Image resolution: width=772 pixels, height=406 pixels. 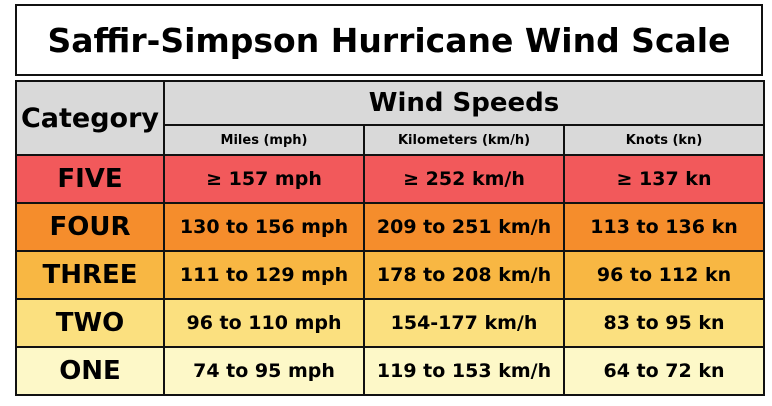 I want to click on unit-header-kn: Knots (kn), so click(x=664, y=140).